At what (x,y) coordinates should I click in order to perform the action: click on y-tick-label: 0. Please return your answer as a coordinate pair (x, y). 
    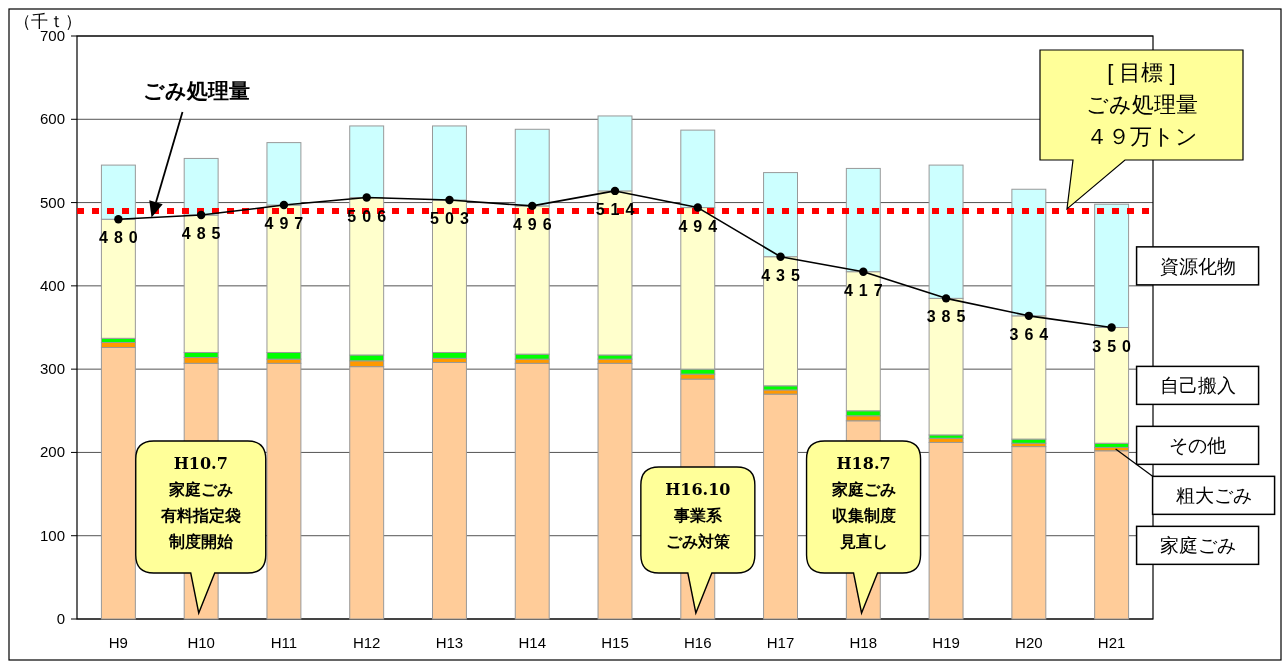
    Looking at the image, I should click on (60, 618).